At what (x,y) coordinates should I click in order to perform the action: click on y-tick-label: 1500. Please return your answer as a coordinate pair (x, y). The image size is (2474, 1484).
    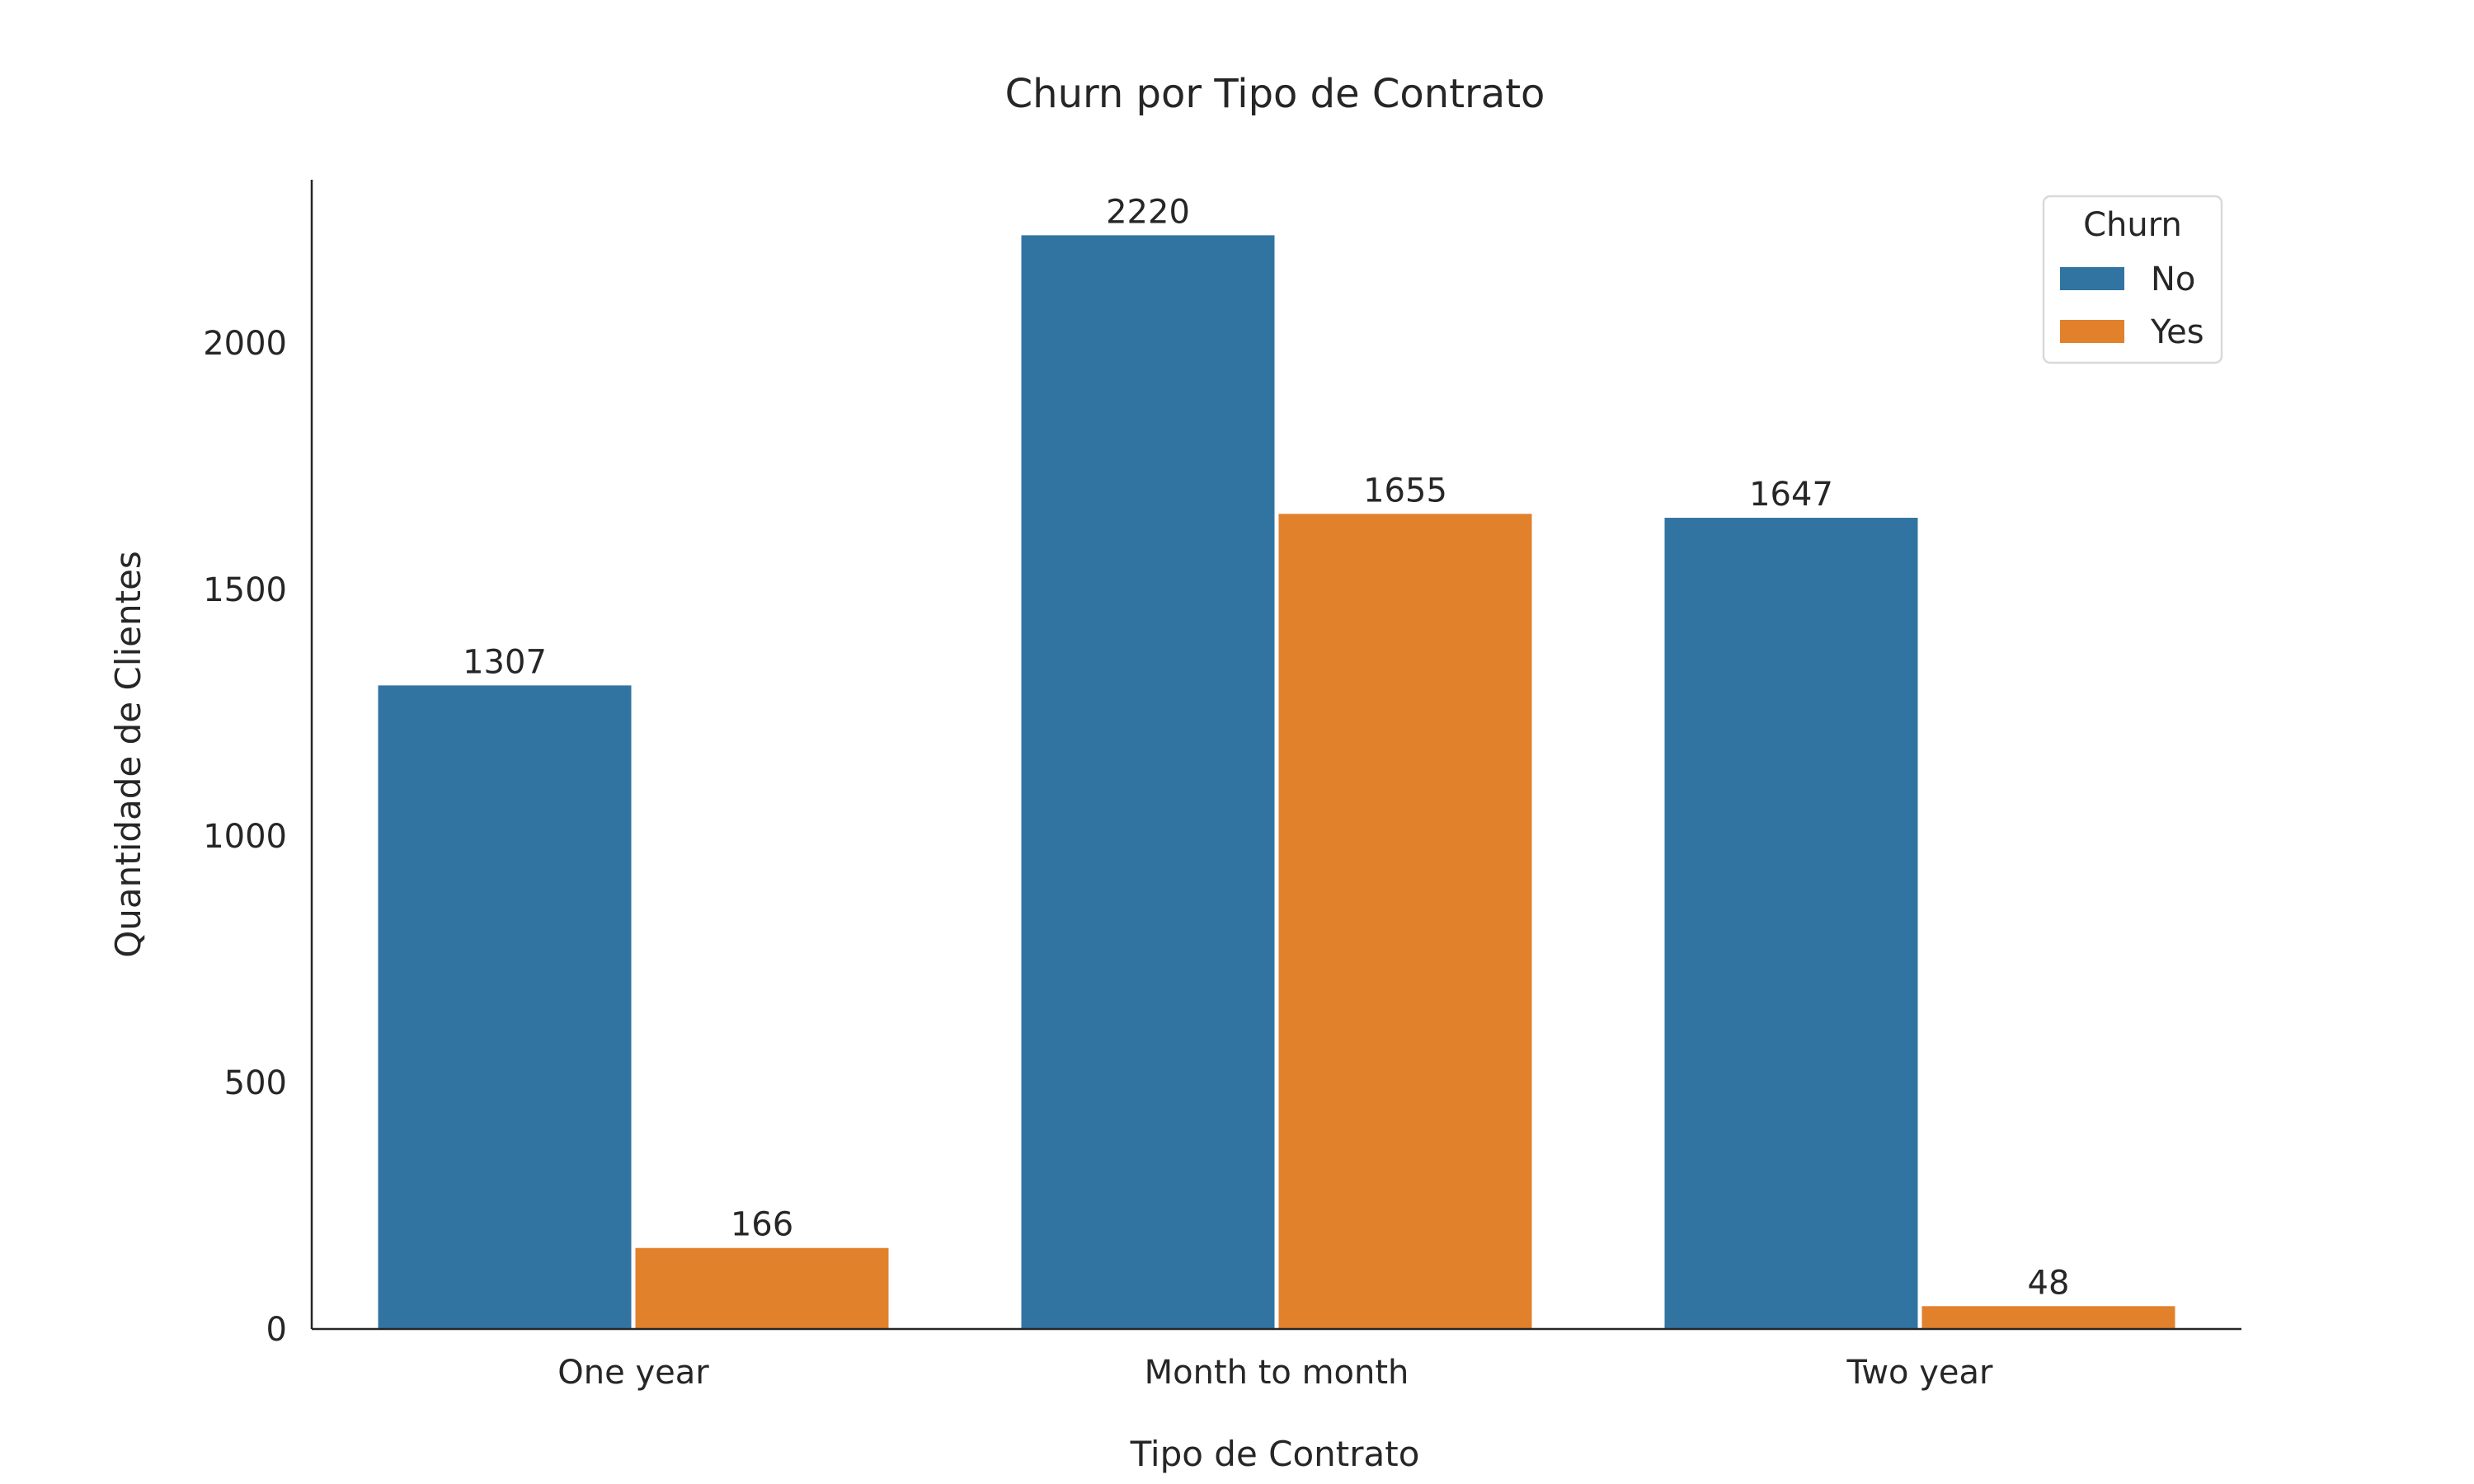
    Looking at the image, I should click on (245, 590).